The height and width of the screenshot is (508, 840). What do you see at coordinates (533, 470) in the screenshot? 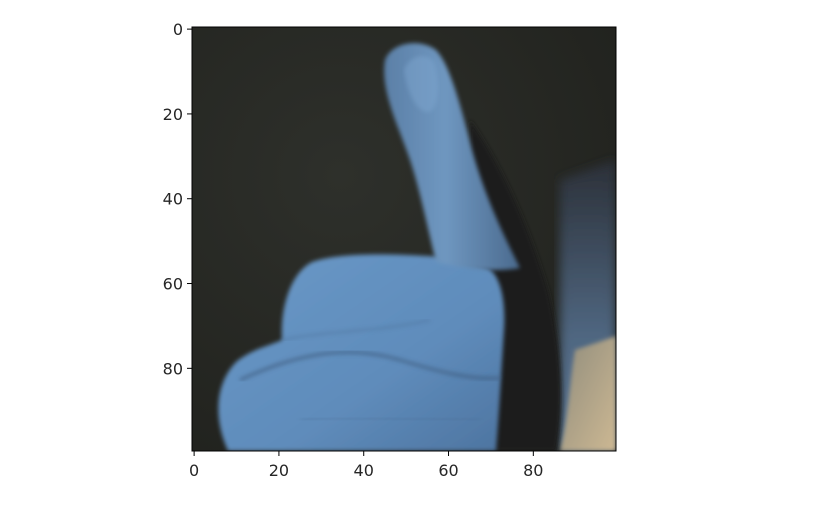
I see `x-tick-label: 80` at bounding box center [533, 470].